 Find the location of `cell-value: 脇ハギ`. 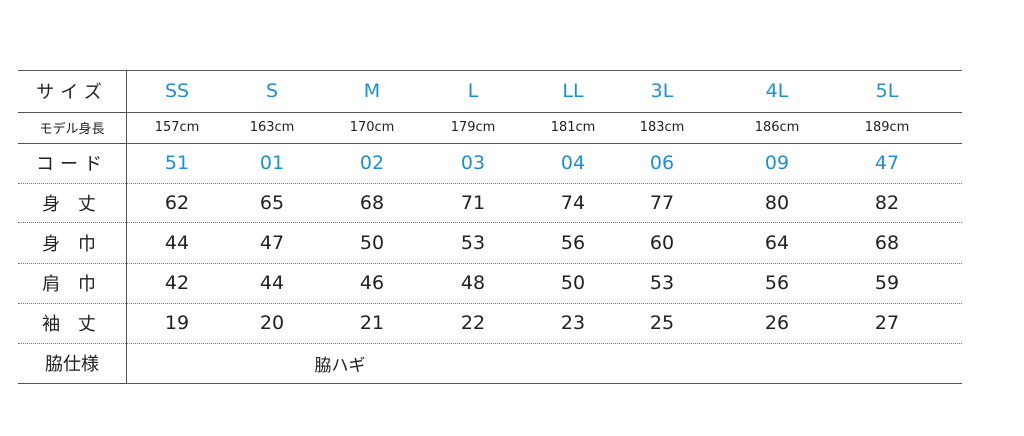

cell-value: 脇ハギ is located at coordinates (340, 365).